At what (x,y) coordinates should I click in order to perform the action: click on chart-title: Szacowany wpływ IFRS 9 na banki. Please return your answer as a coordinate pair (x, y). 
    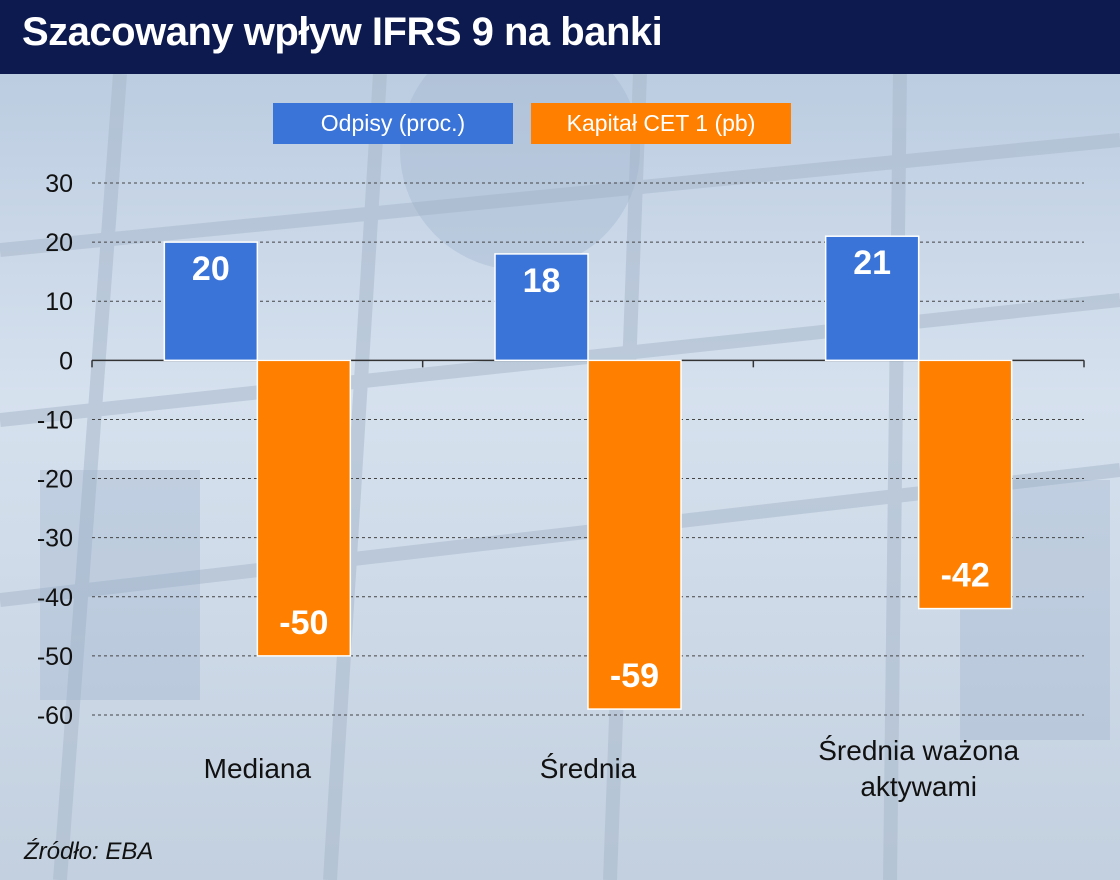
    Looking at the image, I should click on (342, 32).